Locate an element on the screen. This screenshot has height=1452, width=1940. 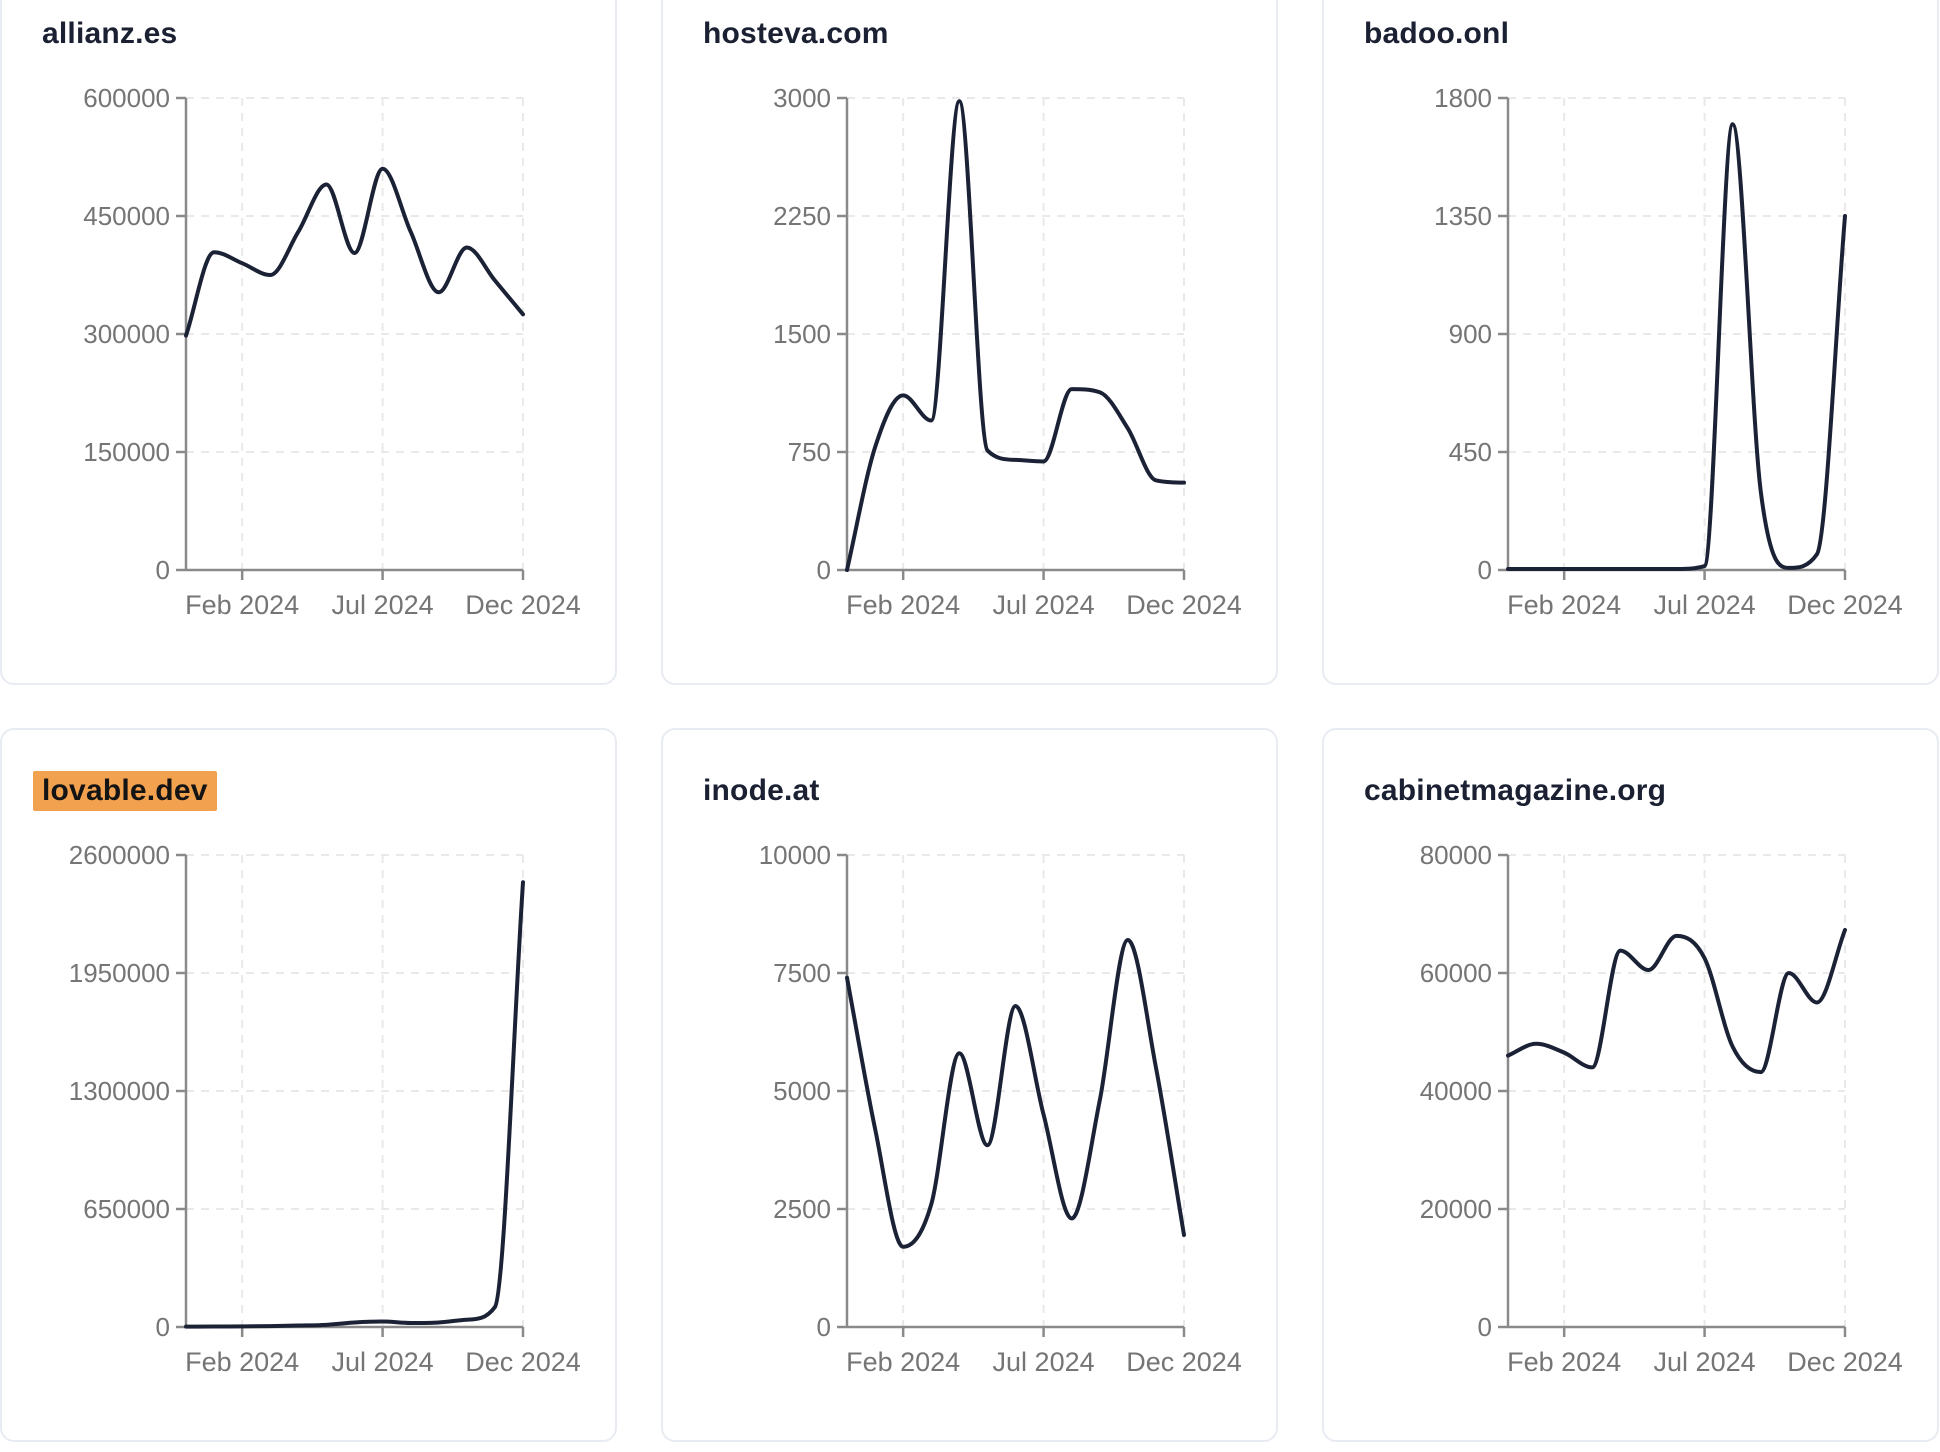
line-chart: 0 750 1500 2250 3000 Feb 2024 Jul 2024 Dec 2024 is located at coordinates (1007, 351).